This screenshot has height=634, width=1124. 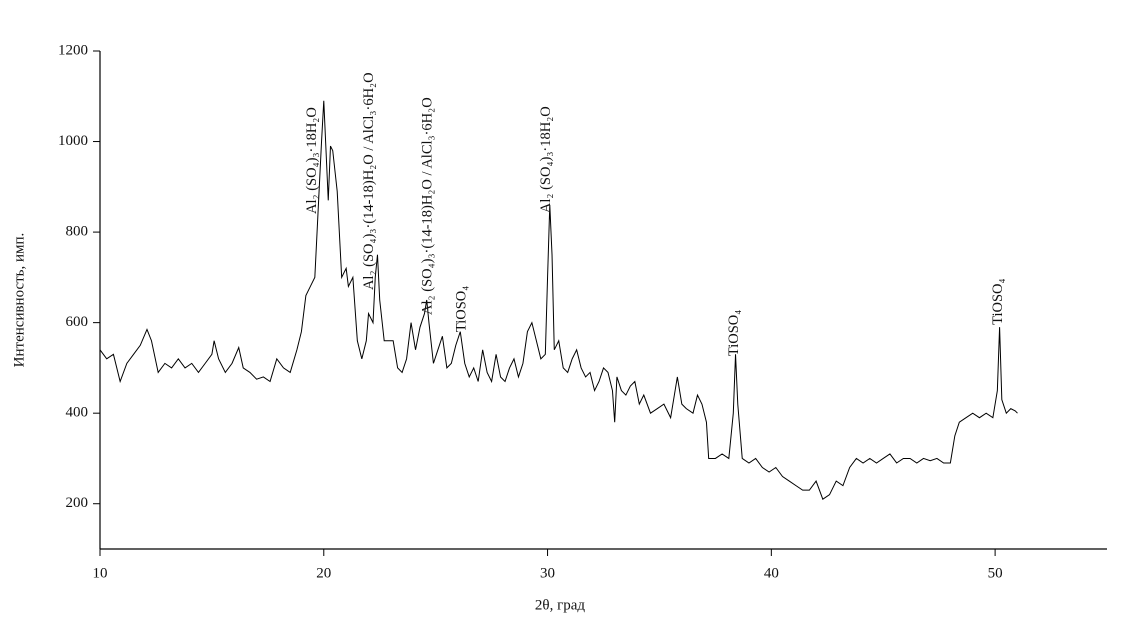 What do you see at coordinates (77, 232) in the screenshot?
I see `y-tick-label: 800` at bounding box center [77, 232].